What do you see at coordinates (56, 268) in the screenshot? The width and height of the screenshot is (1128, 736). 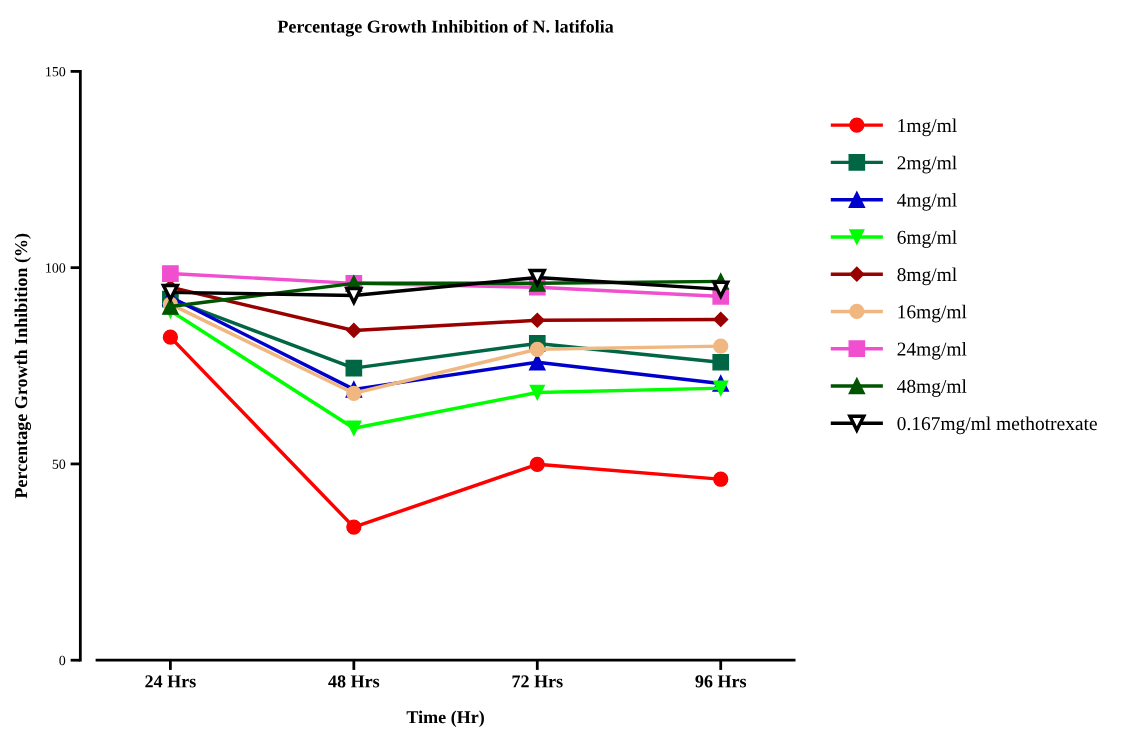 I see `y-tick-label: 100` at bounding box center [56, 268].